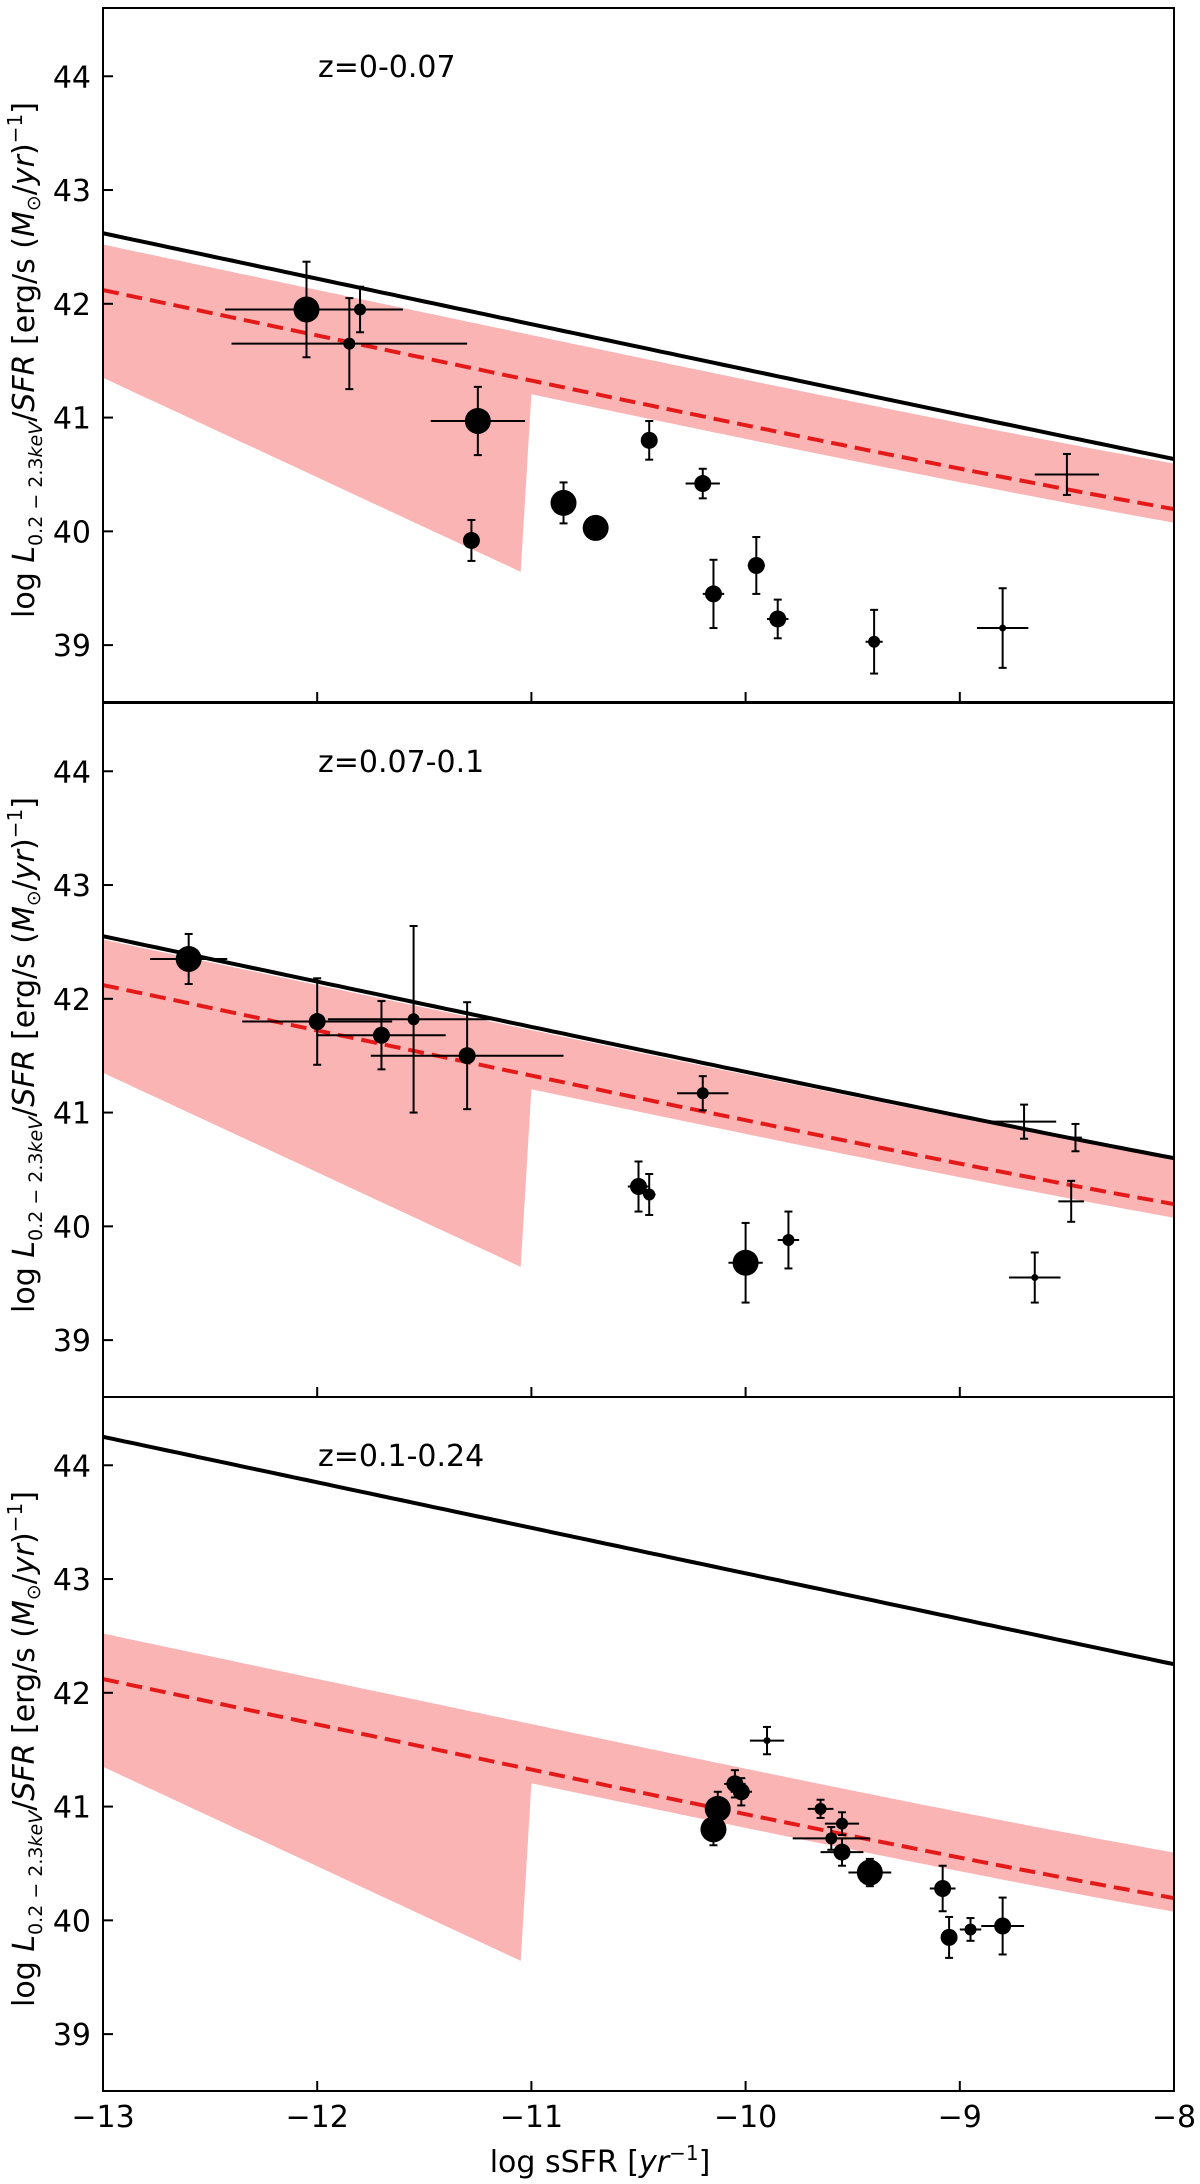 The image size is (1200, 2184). What do you see at coordinates (387, 67) in the screenshot?
I see `panel-redshift-label: z=0-0.07` at bounding box center [387, 67].